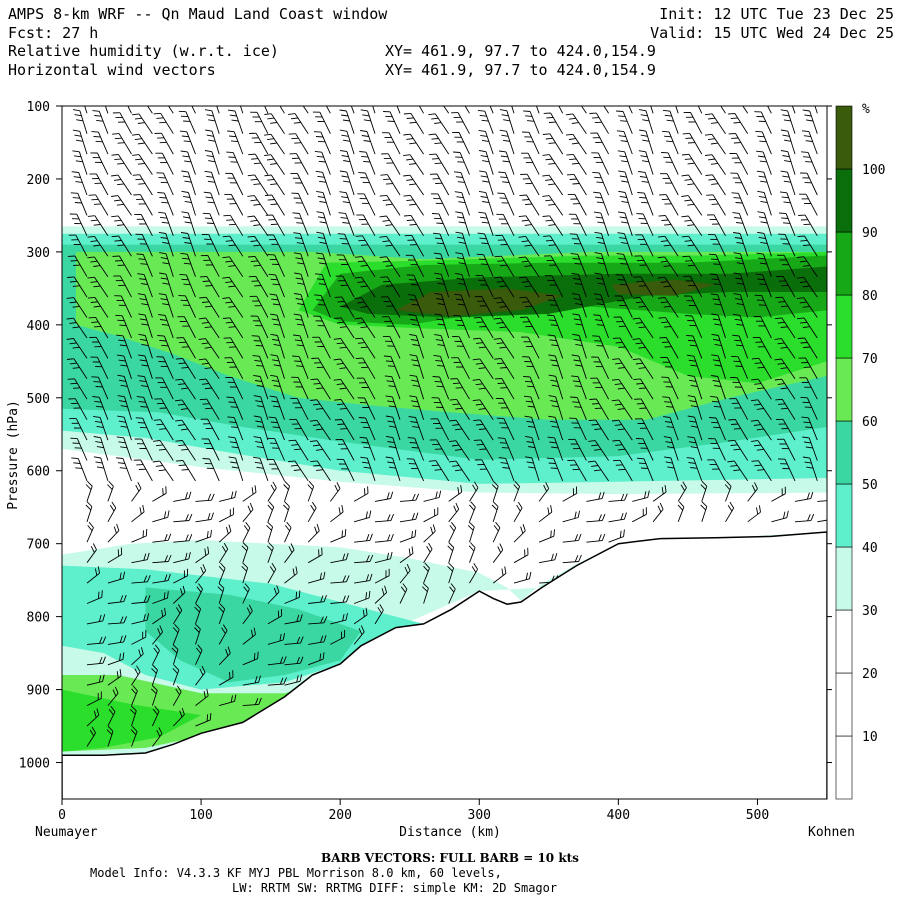 The height and width of the screenshot is (900, 900). What do you see at coordinates (38, 399) in the screenshot?
I see `y-tick-label: 500` at bounding box center [38, 399].